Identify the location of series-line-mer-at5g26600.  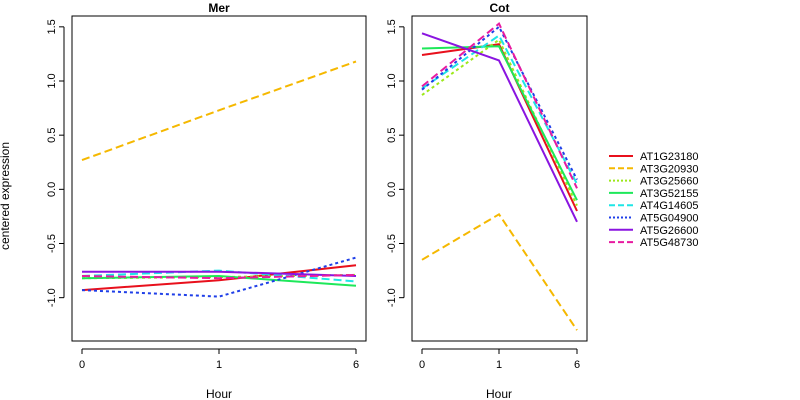
(219, 273).